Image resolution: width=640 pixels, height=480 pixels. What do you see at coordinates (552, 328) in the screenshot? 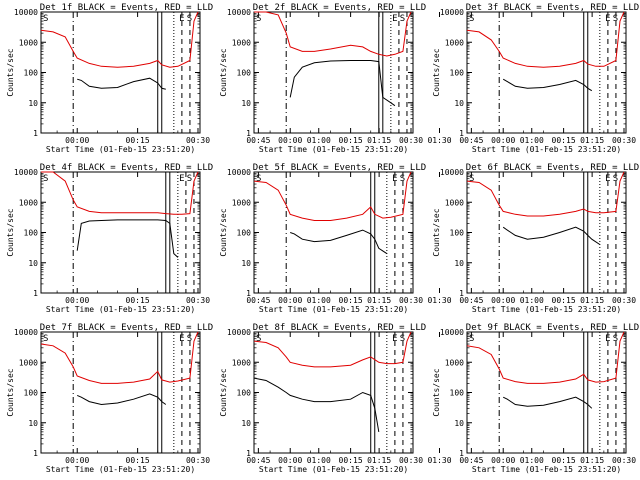
I see `chart-title: Det 9f BLACK = Events, RED = LLD` at bounding box center [552, 328].